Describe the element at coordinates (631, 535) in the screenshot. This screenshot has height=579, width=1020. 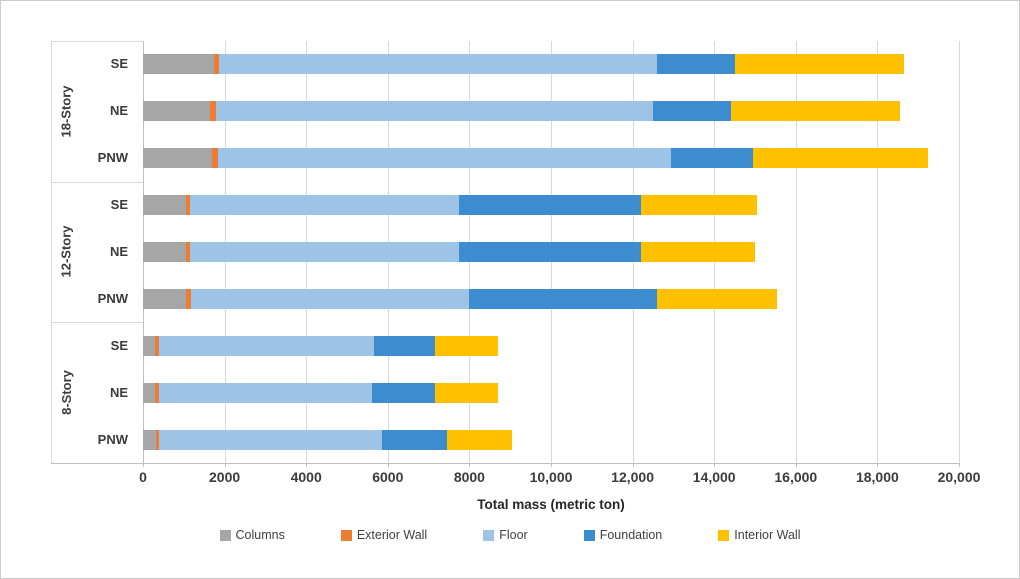
I see `legend-label-foundation: Foundation` at that location.